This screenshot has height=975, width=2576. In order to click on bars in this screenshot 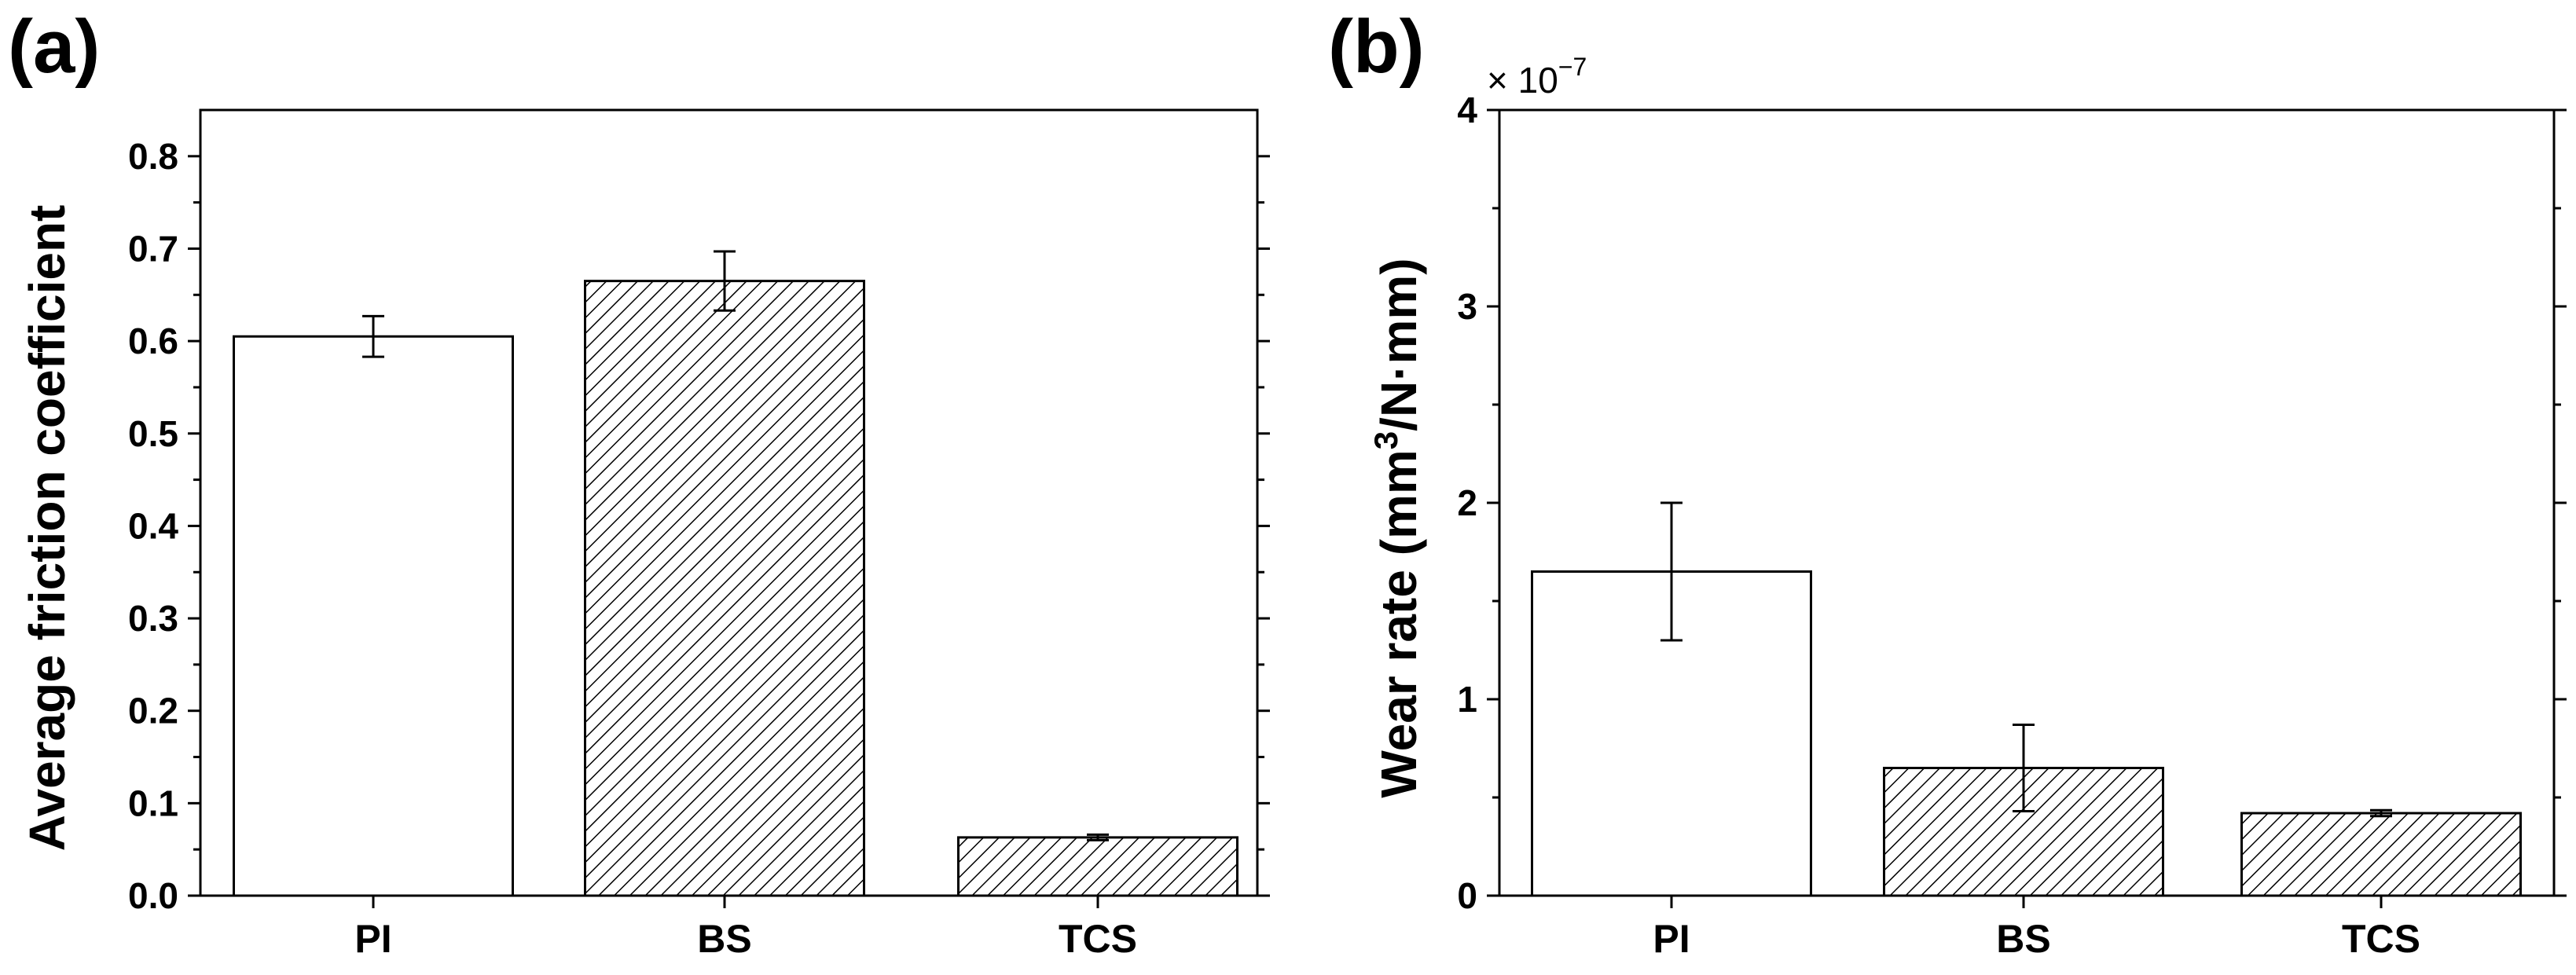, I will do `click(2026, 733)`.